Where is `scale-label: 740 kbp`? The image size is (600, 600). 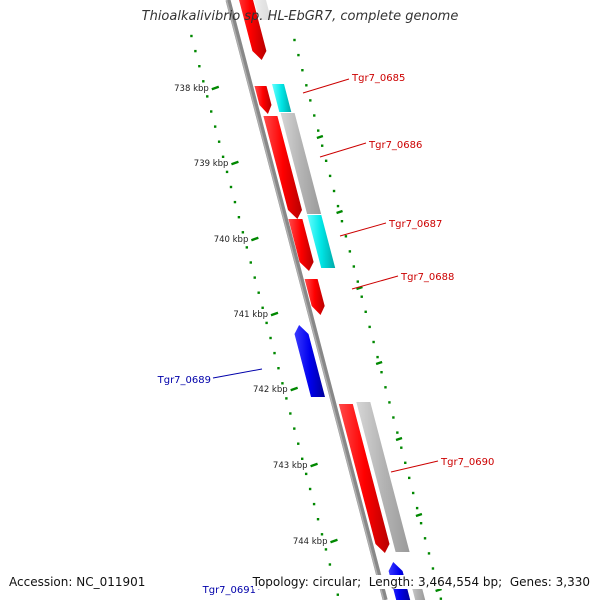 scale-label: 740 kbp is located at coordinates (231, 240).